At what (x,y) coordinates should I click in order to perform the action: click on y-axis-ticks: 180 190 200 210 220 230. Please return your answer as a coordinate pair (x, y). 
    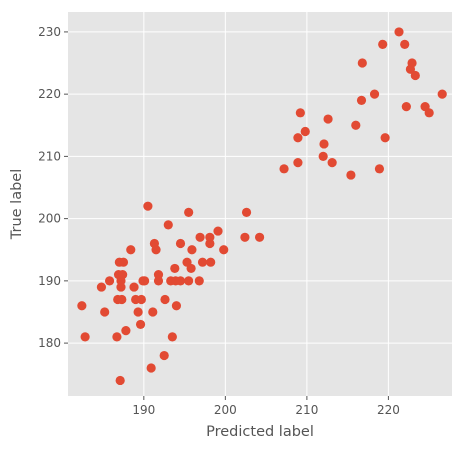
    Looking at the image, I should click on (53, 187).